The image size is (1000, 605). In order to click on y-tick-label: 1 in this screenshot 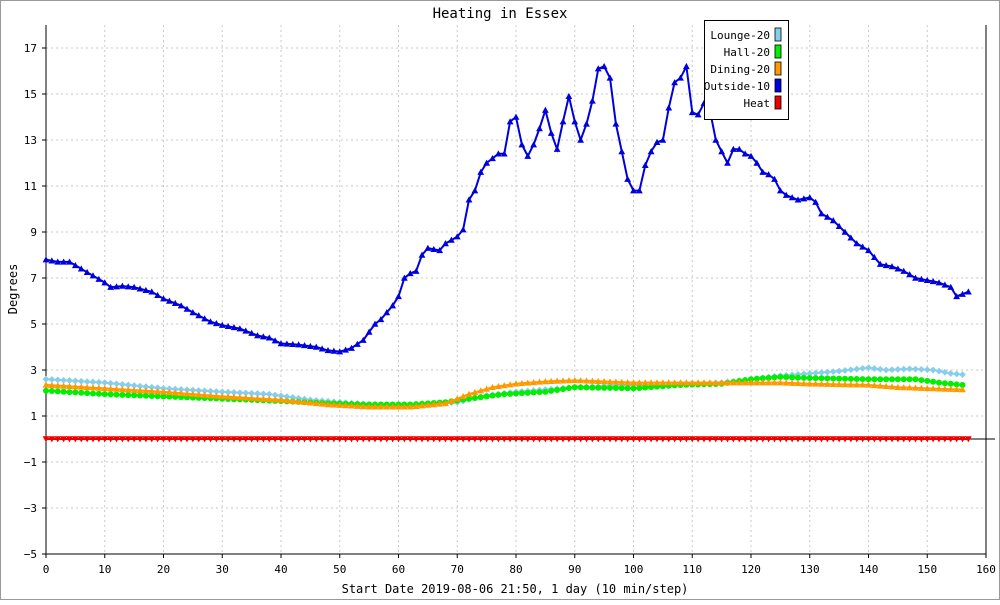, I will do `click(33, 416)`.